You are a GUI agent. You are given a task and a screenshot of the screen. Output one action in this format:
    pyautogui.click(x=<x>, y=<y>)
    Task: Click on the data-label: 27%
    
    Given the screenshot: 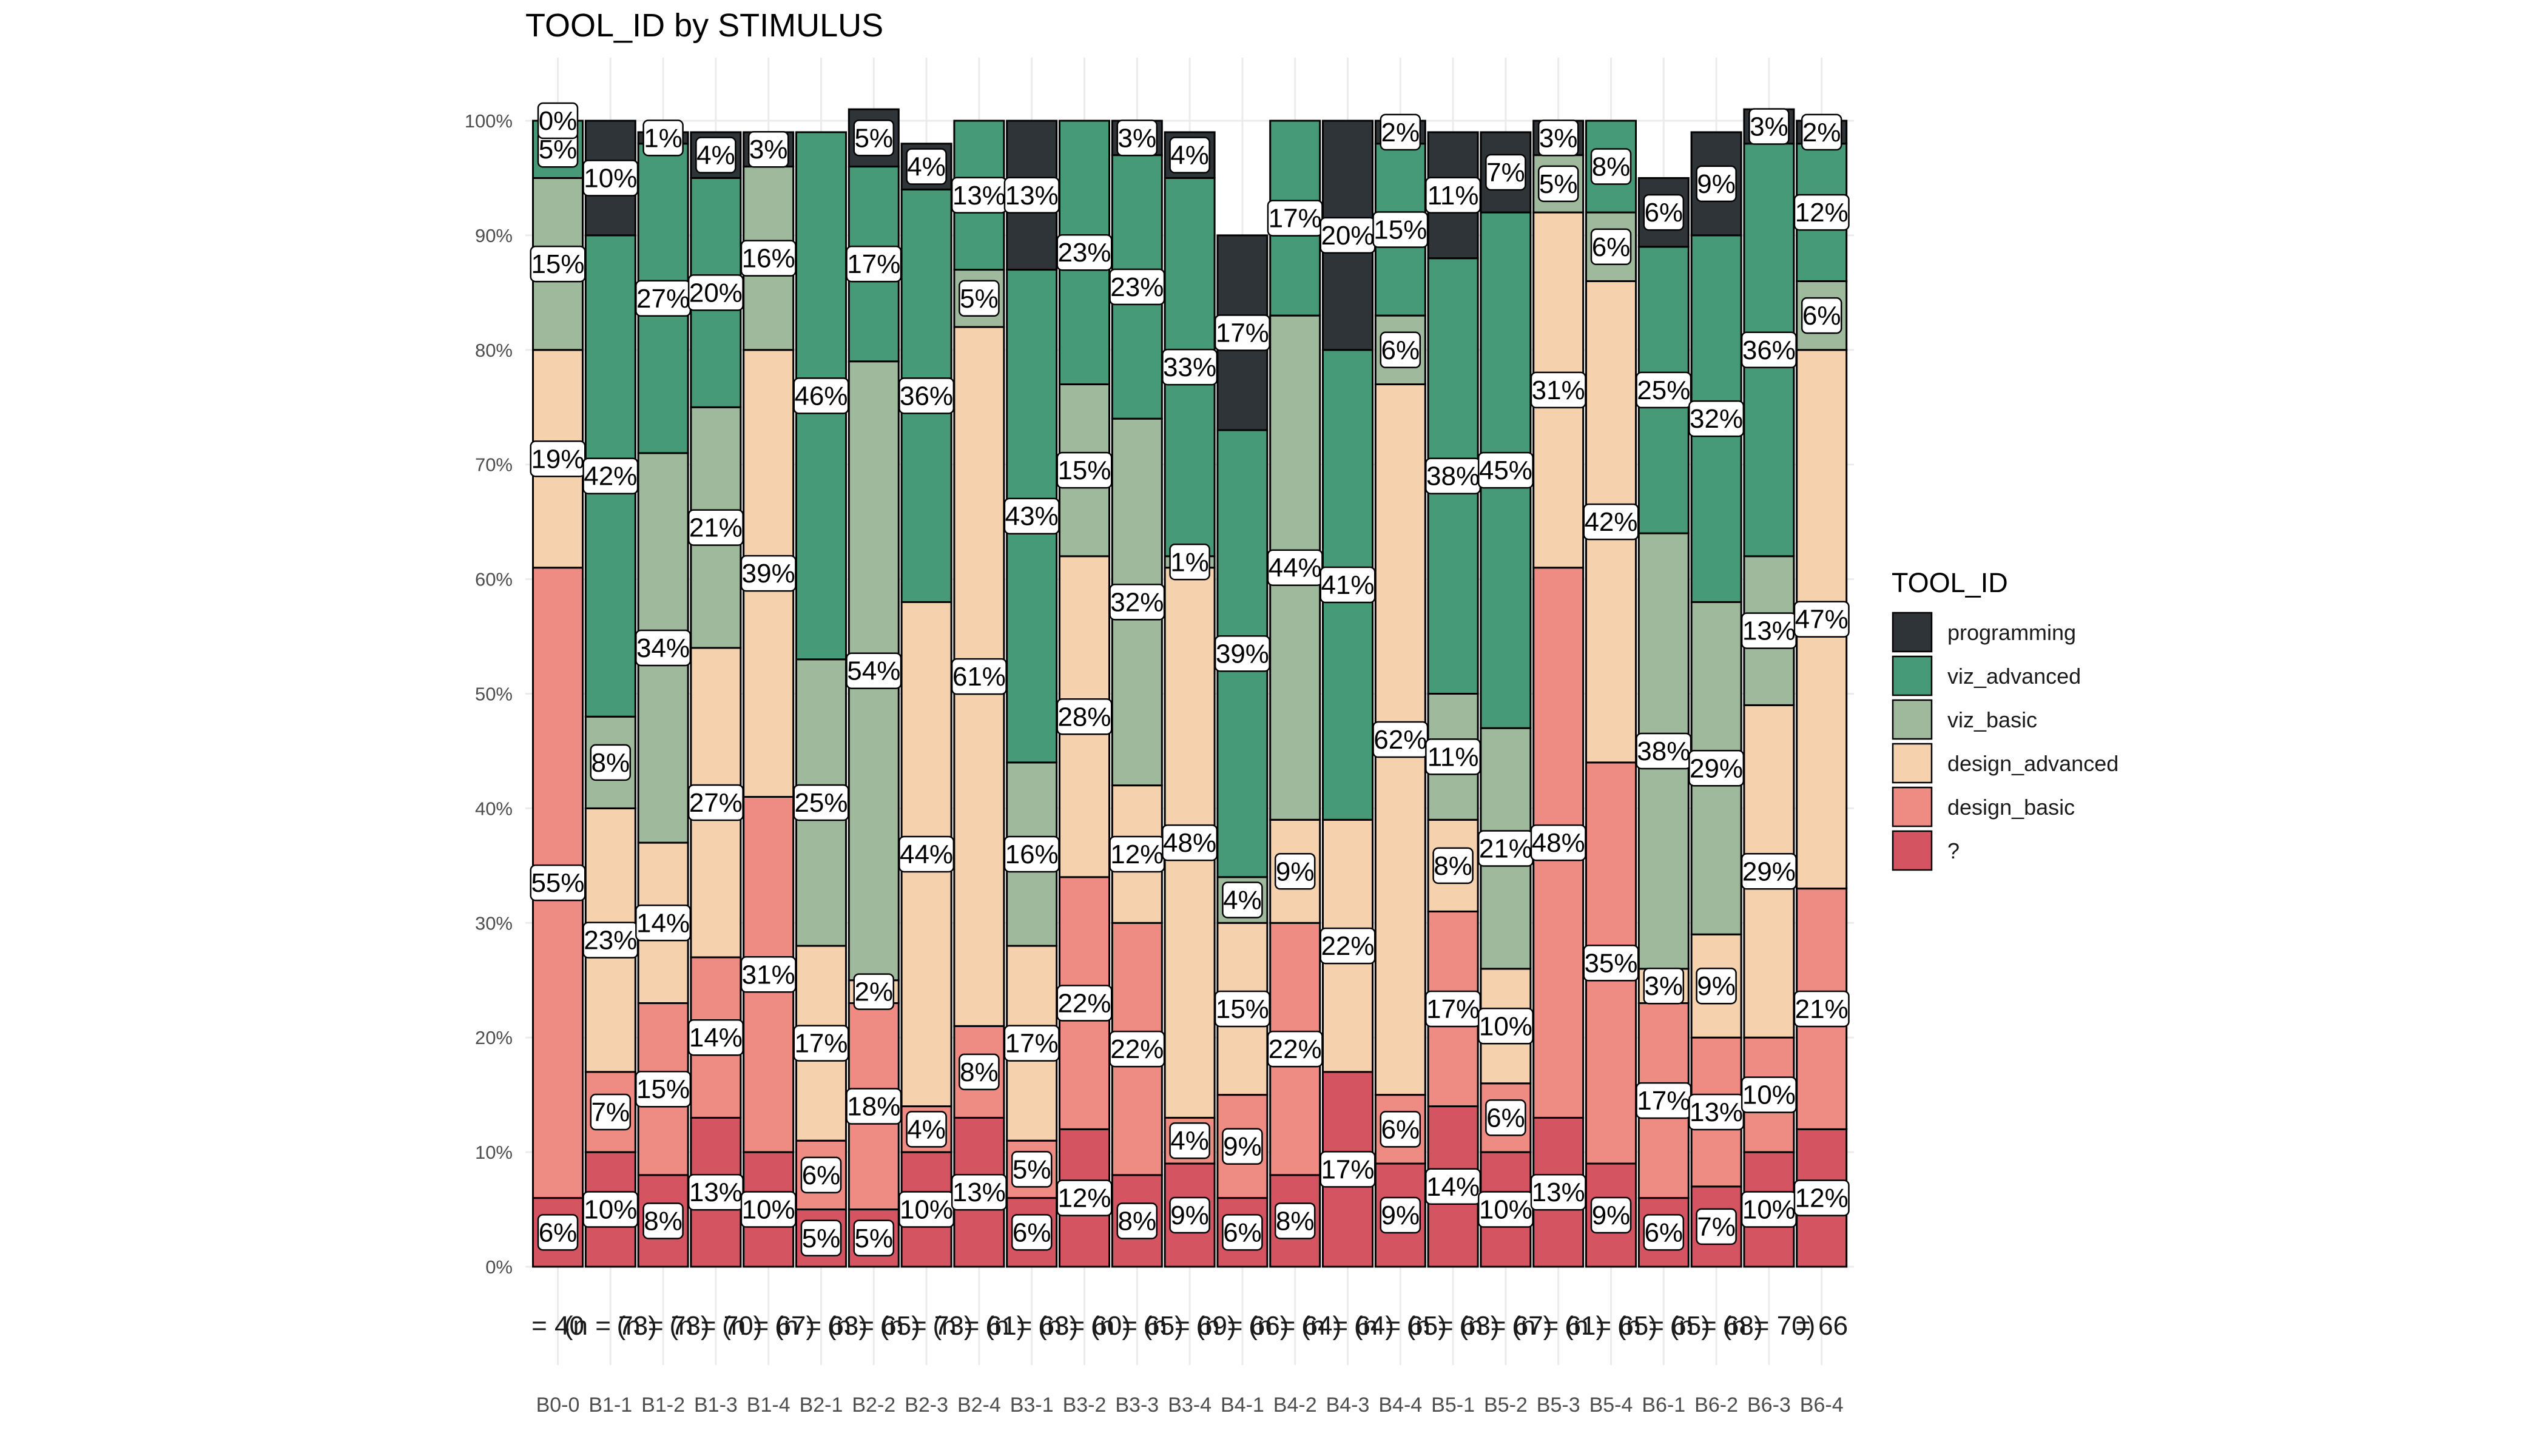 What is the action you would take?
    pyautogui.click(x=716, y=803)
    